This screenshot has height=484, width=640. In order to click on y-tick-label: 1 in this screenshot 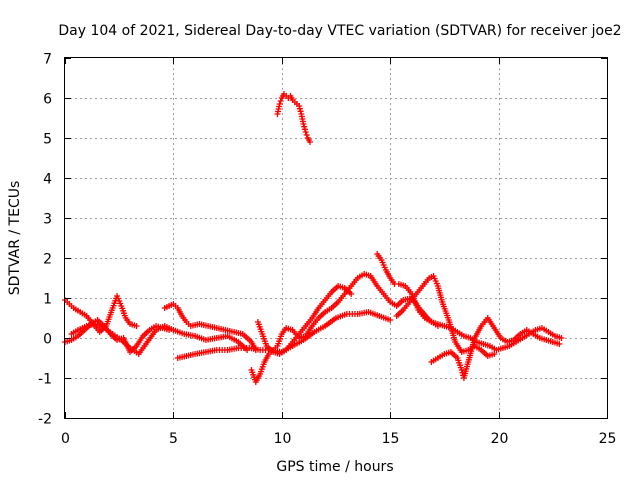, I will do `click(47, 300)`.